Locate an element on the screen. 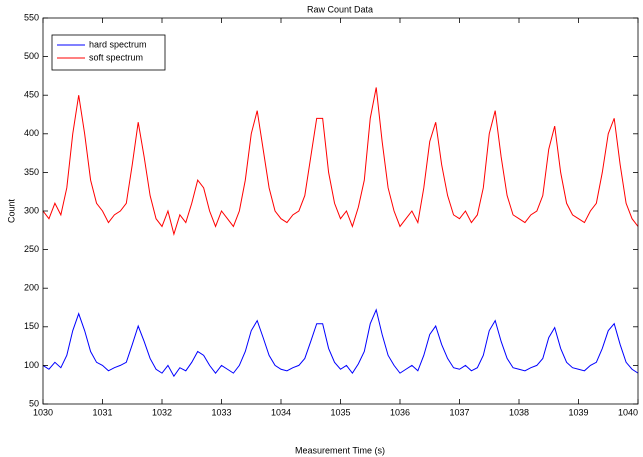  x-tick-label: 1035 is located at coordinates (340, 412).